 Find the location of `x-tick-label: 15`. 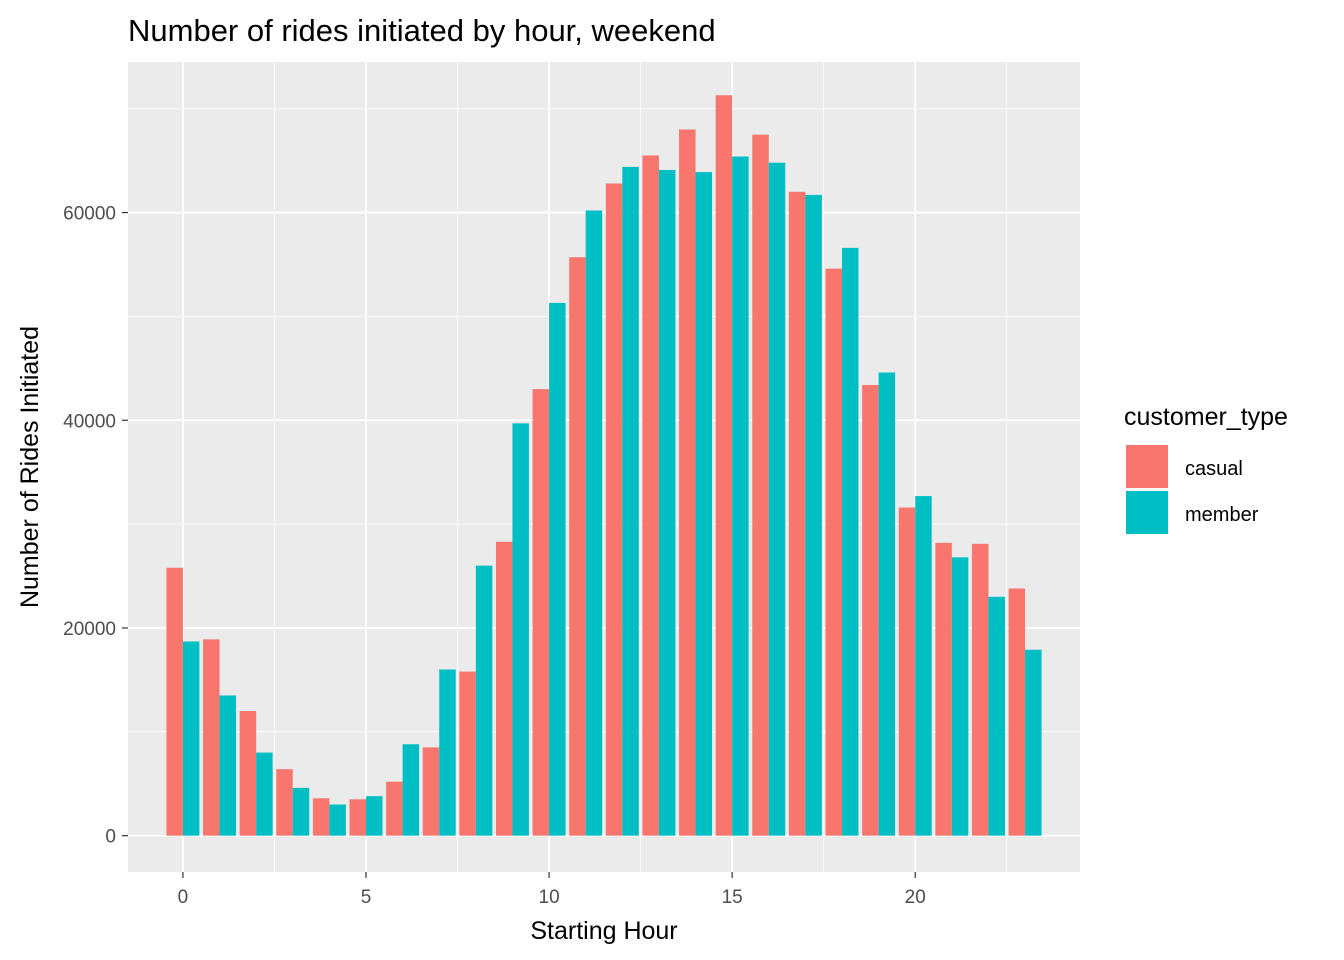

x-tick-label: 15 is located at coordinates (732, 897).